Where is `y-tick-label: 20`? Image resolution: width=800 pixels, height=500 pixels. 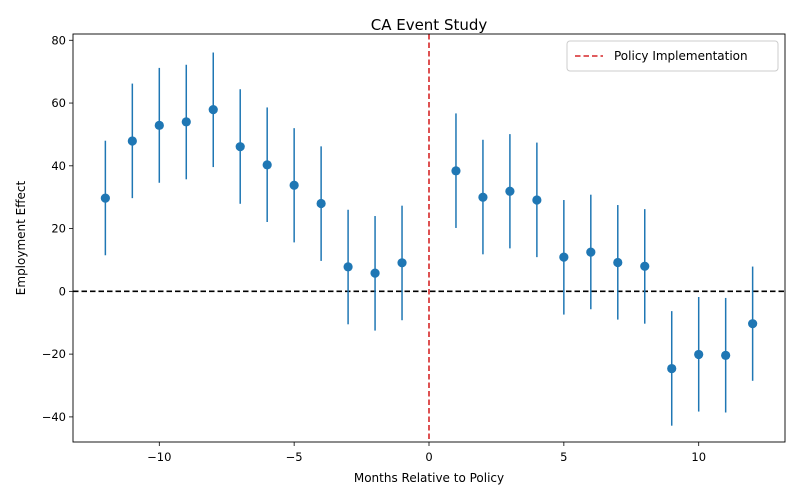
y-tick-label: 20 is located at coordinates (58, 229).